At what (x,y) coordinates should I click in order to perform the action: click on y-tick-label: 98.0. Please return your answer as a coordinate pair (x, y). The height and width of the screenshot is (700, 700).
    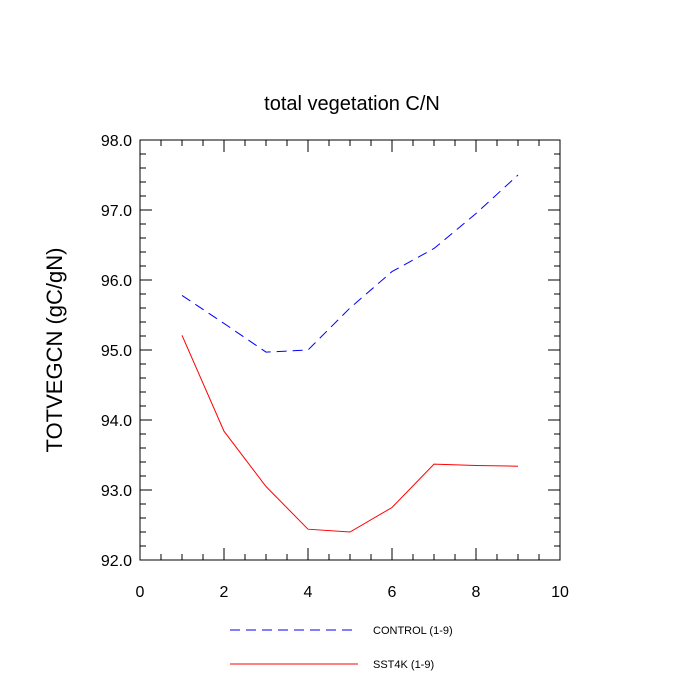
    Looking at the image, I should click on (116, 141).